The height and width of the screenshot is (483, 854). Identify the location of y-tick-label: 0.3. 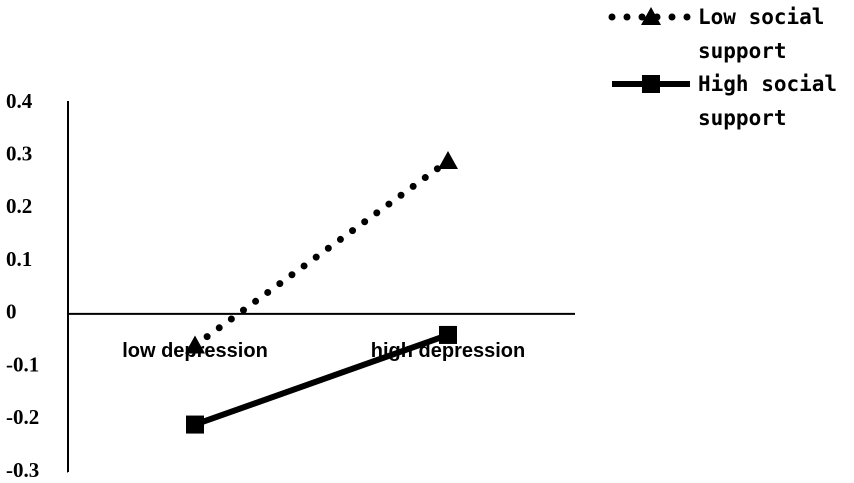
(19, 154).